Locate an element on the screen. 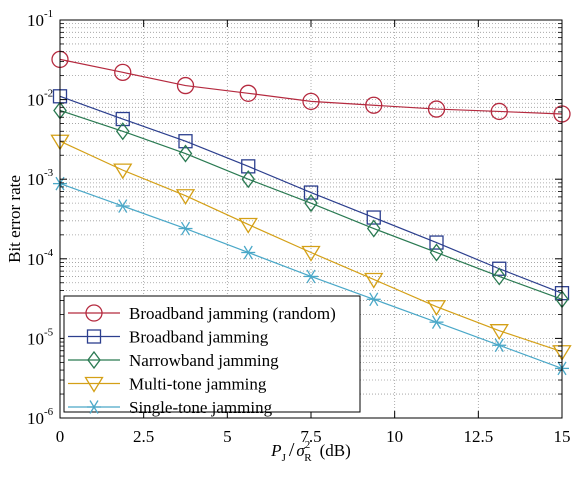 The height and width of the screenshot is (480, 580). legend-item: Single-tone jamming is located at coordinates (170, 407).